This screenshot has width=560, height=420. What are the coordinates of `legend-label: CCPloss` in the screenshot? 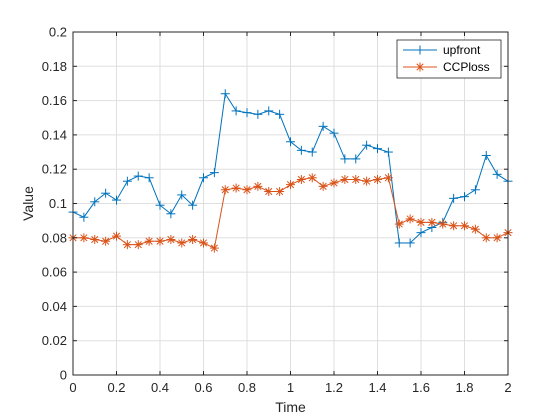 It's located at (466, 67).